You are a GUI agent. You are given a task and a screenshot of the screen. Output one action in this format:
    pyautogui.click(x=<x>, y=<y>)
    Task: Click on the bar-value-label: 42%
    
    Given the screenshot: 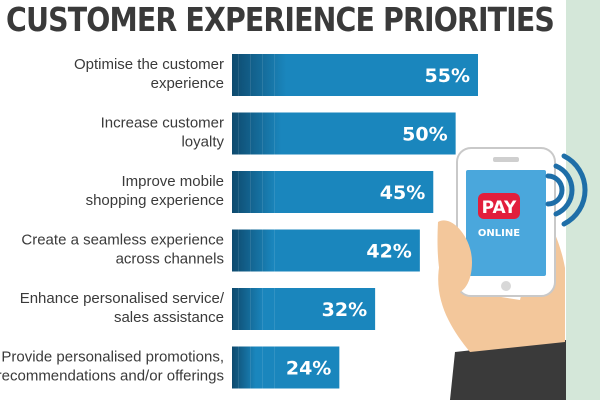 What is the action you would take?
    pyautogui.click(x=388, y=252)
    